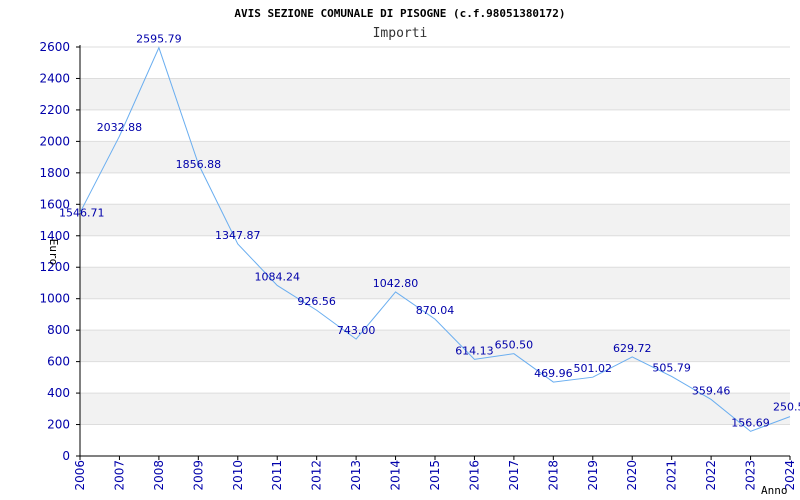  Describe the element at coordinates (553, 373) in the screenshot. I see `data-label: 469.96` at that location.